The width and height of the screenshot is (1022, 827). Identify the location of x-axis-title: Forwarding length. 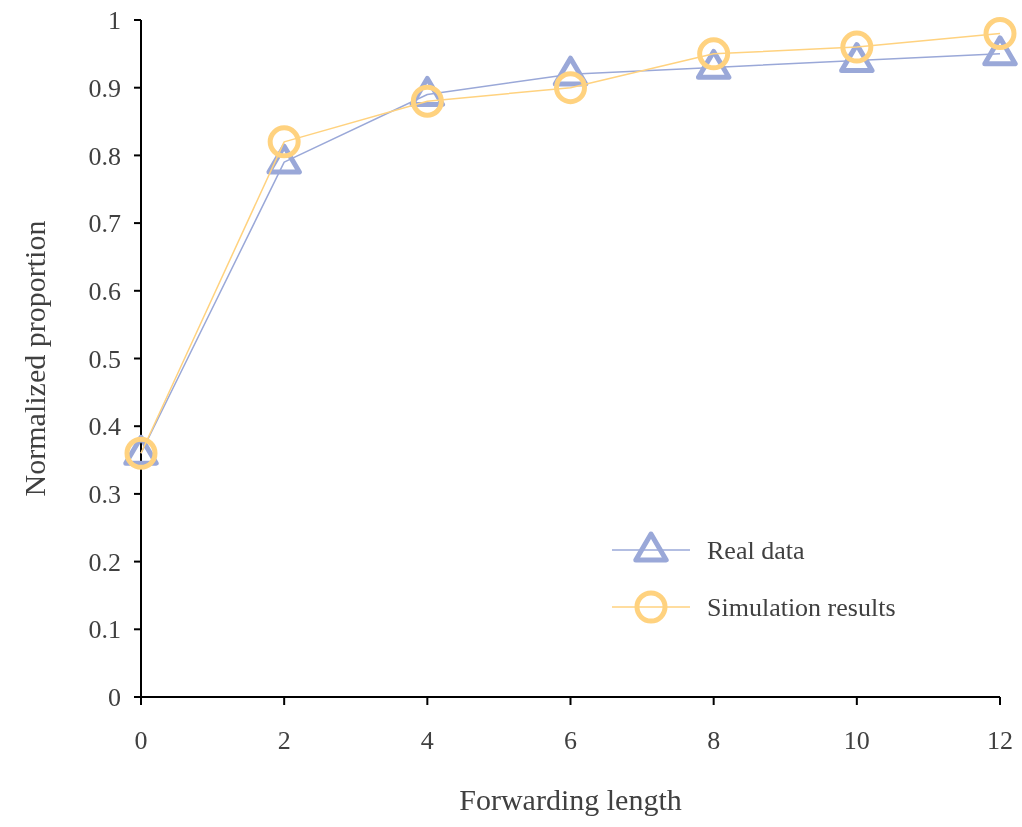
(570, 799).